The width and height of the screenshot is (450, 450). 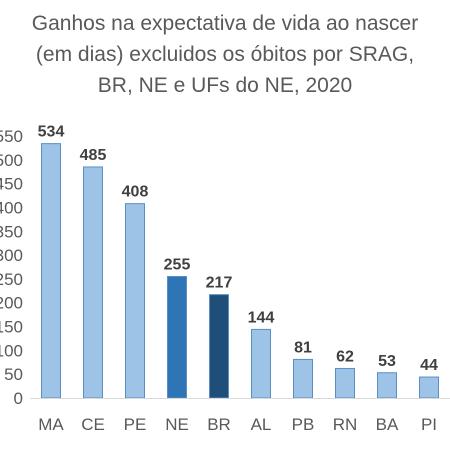 What do you see at coordinates (387, 424) in the screenshot?
I see `x-tick-label-ba: BA` at bounding box center [387, 424].